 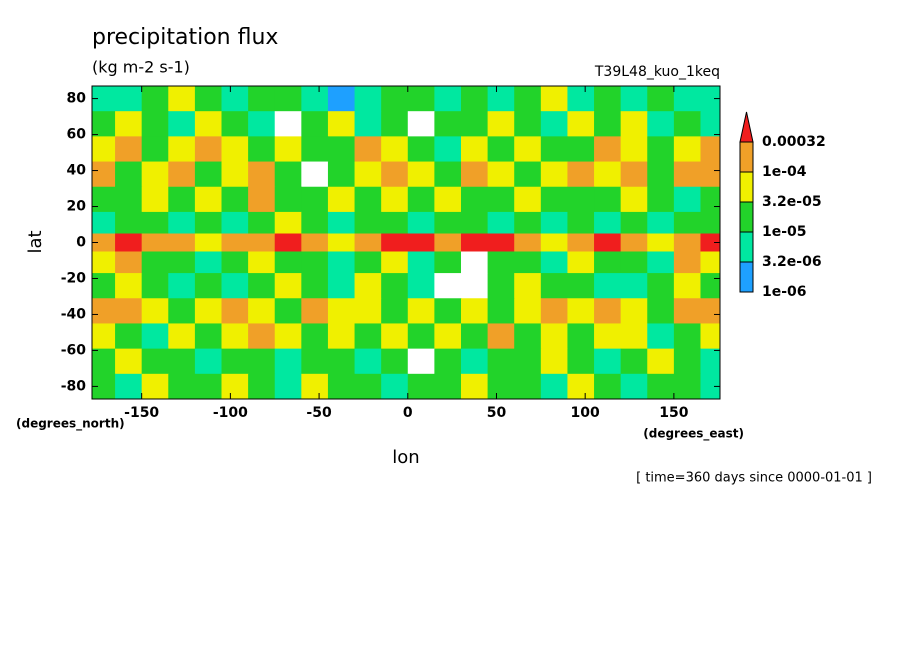 What do you see at coordinates (74, 350) in the screenshot?
I see `y-tick-label: -60` at bounding box center [74, 350].